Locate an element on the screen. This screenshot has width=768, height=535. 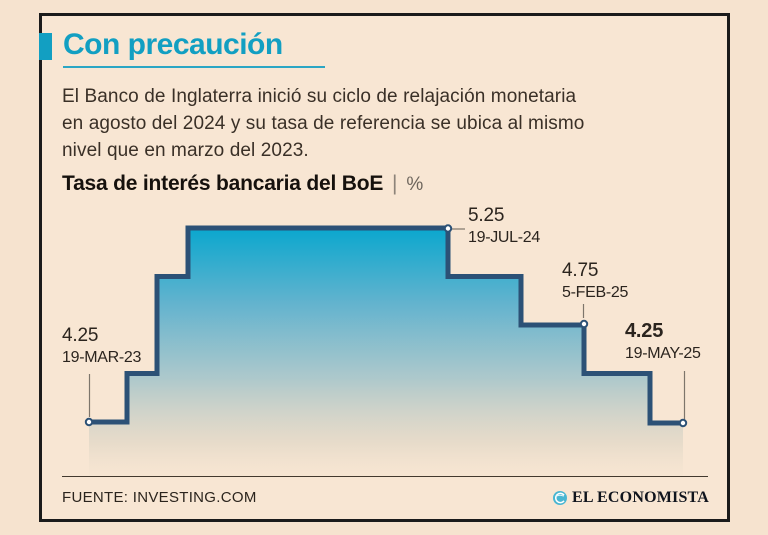
brand-logo: EL ECONOMISTA is located at coordinates (630, 498).